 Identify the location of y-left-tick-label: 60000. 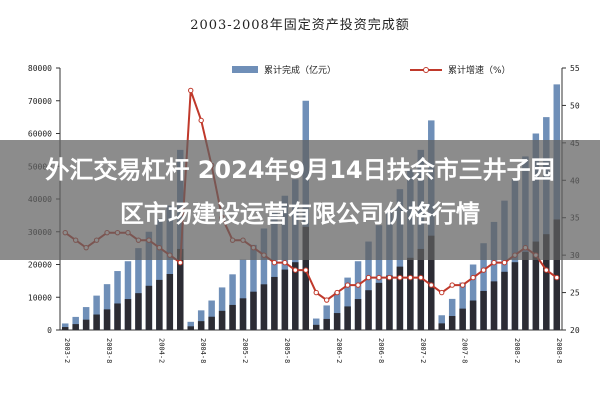
(40, 134).